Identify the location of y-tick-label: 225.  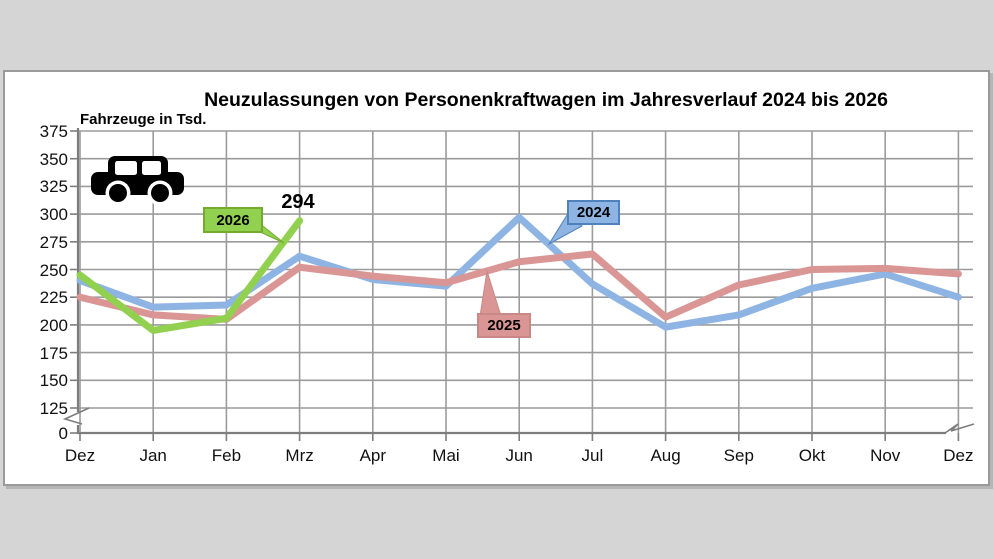
(53, 298).